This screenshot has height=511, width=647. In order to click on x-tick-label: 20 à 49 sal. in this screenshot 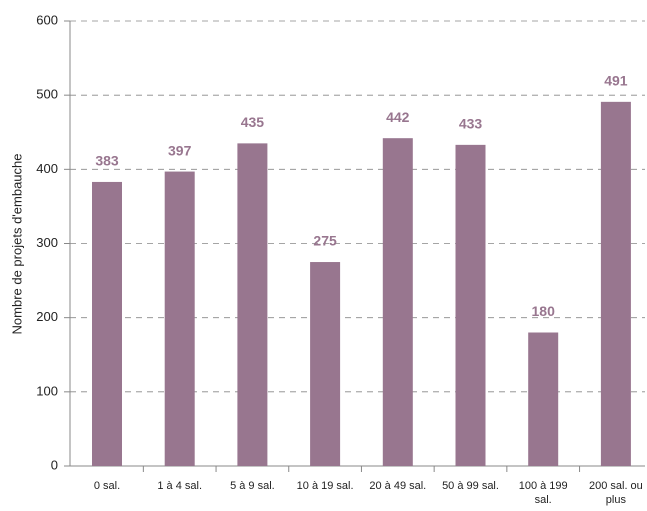, I will do `click(398, 486)`.